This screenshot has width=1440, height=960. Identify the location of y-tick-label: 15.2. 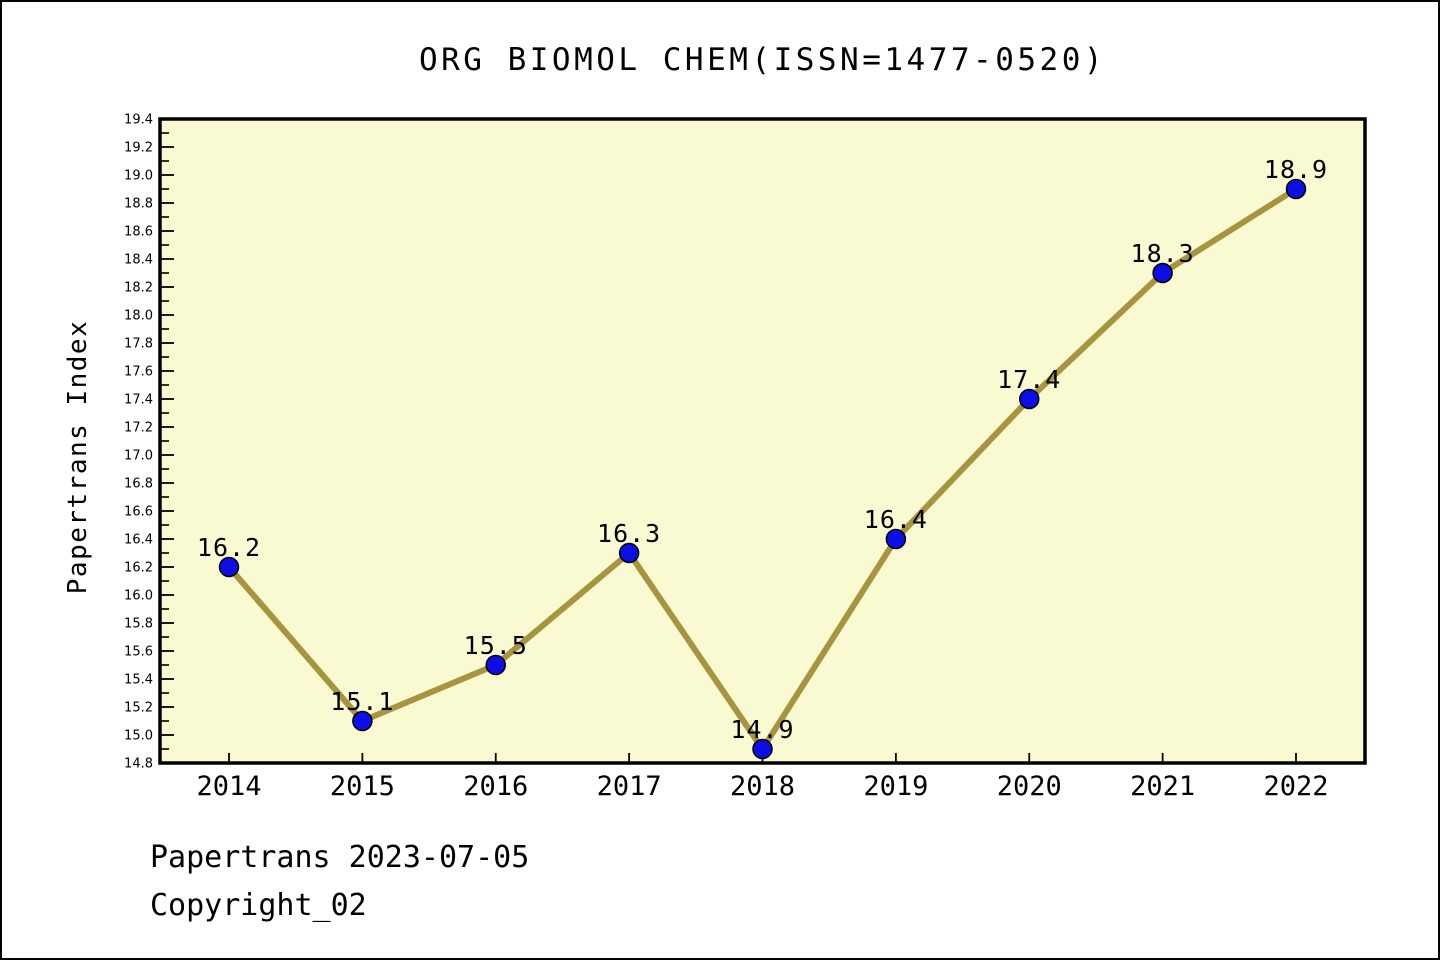
(138, 708).